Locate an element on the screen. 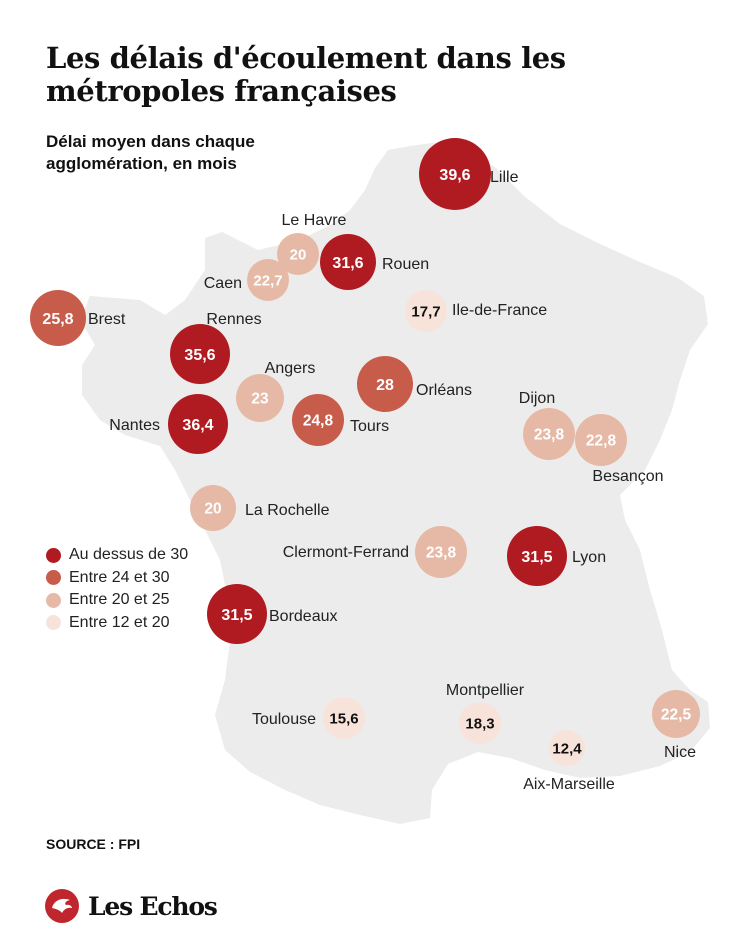 Image resolution: width=750 pixels, height=938 pixels. city-value: 28 is located at coordinates (385, 385).